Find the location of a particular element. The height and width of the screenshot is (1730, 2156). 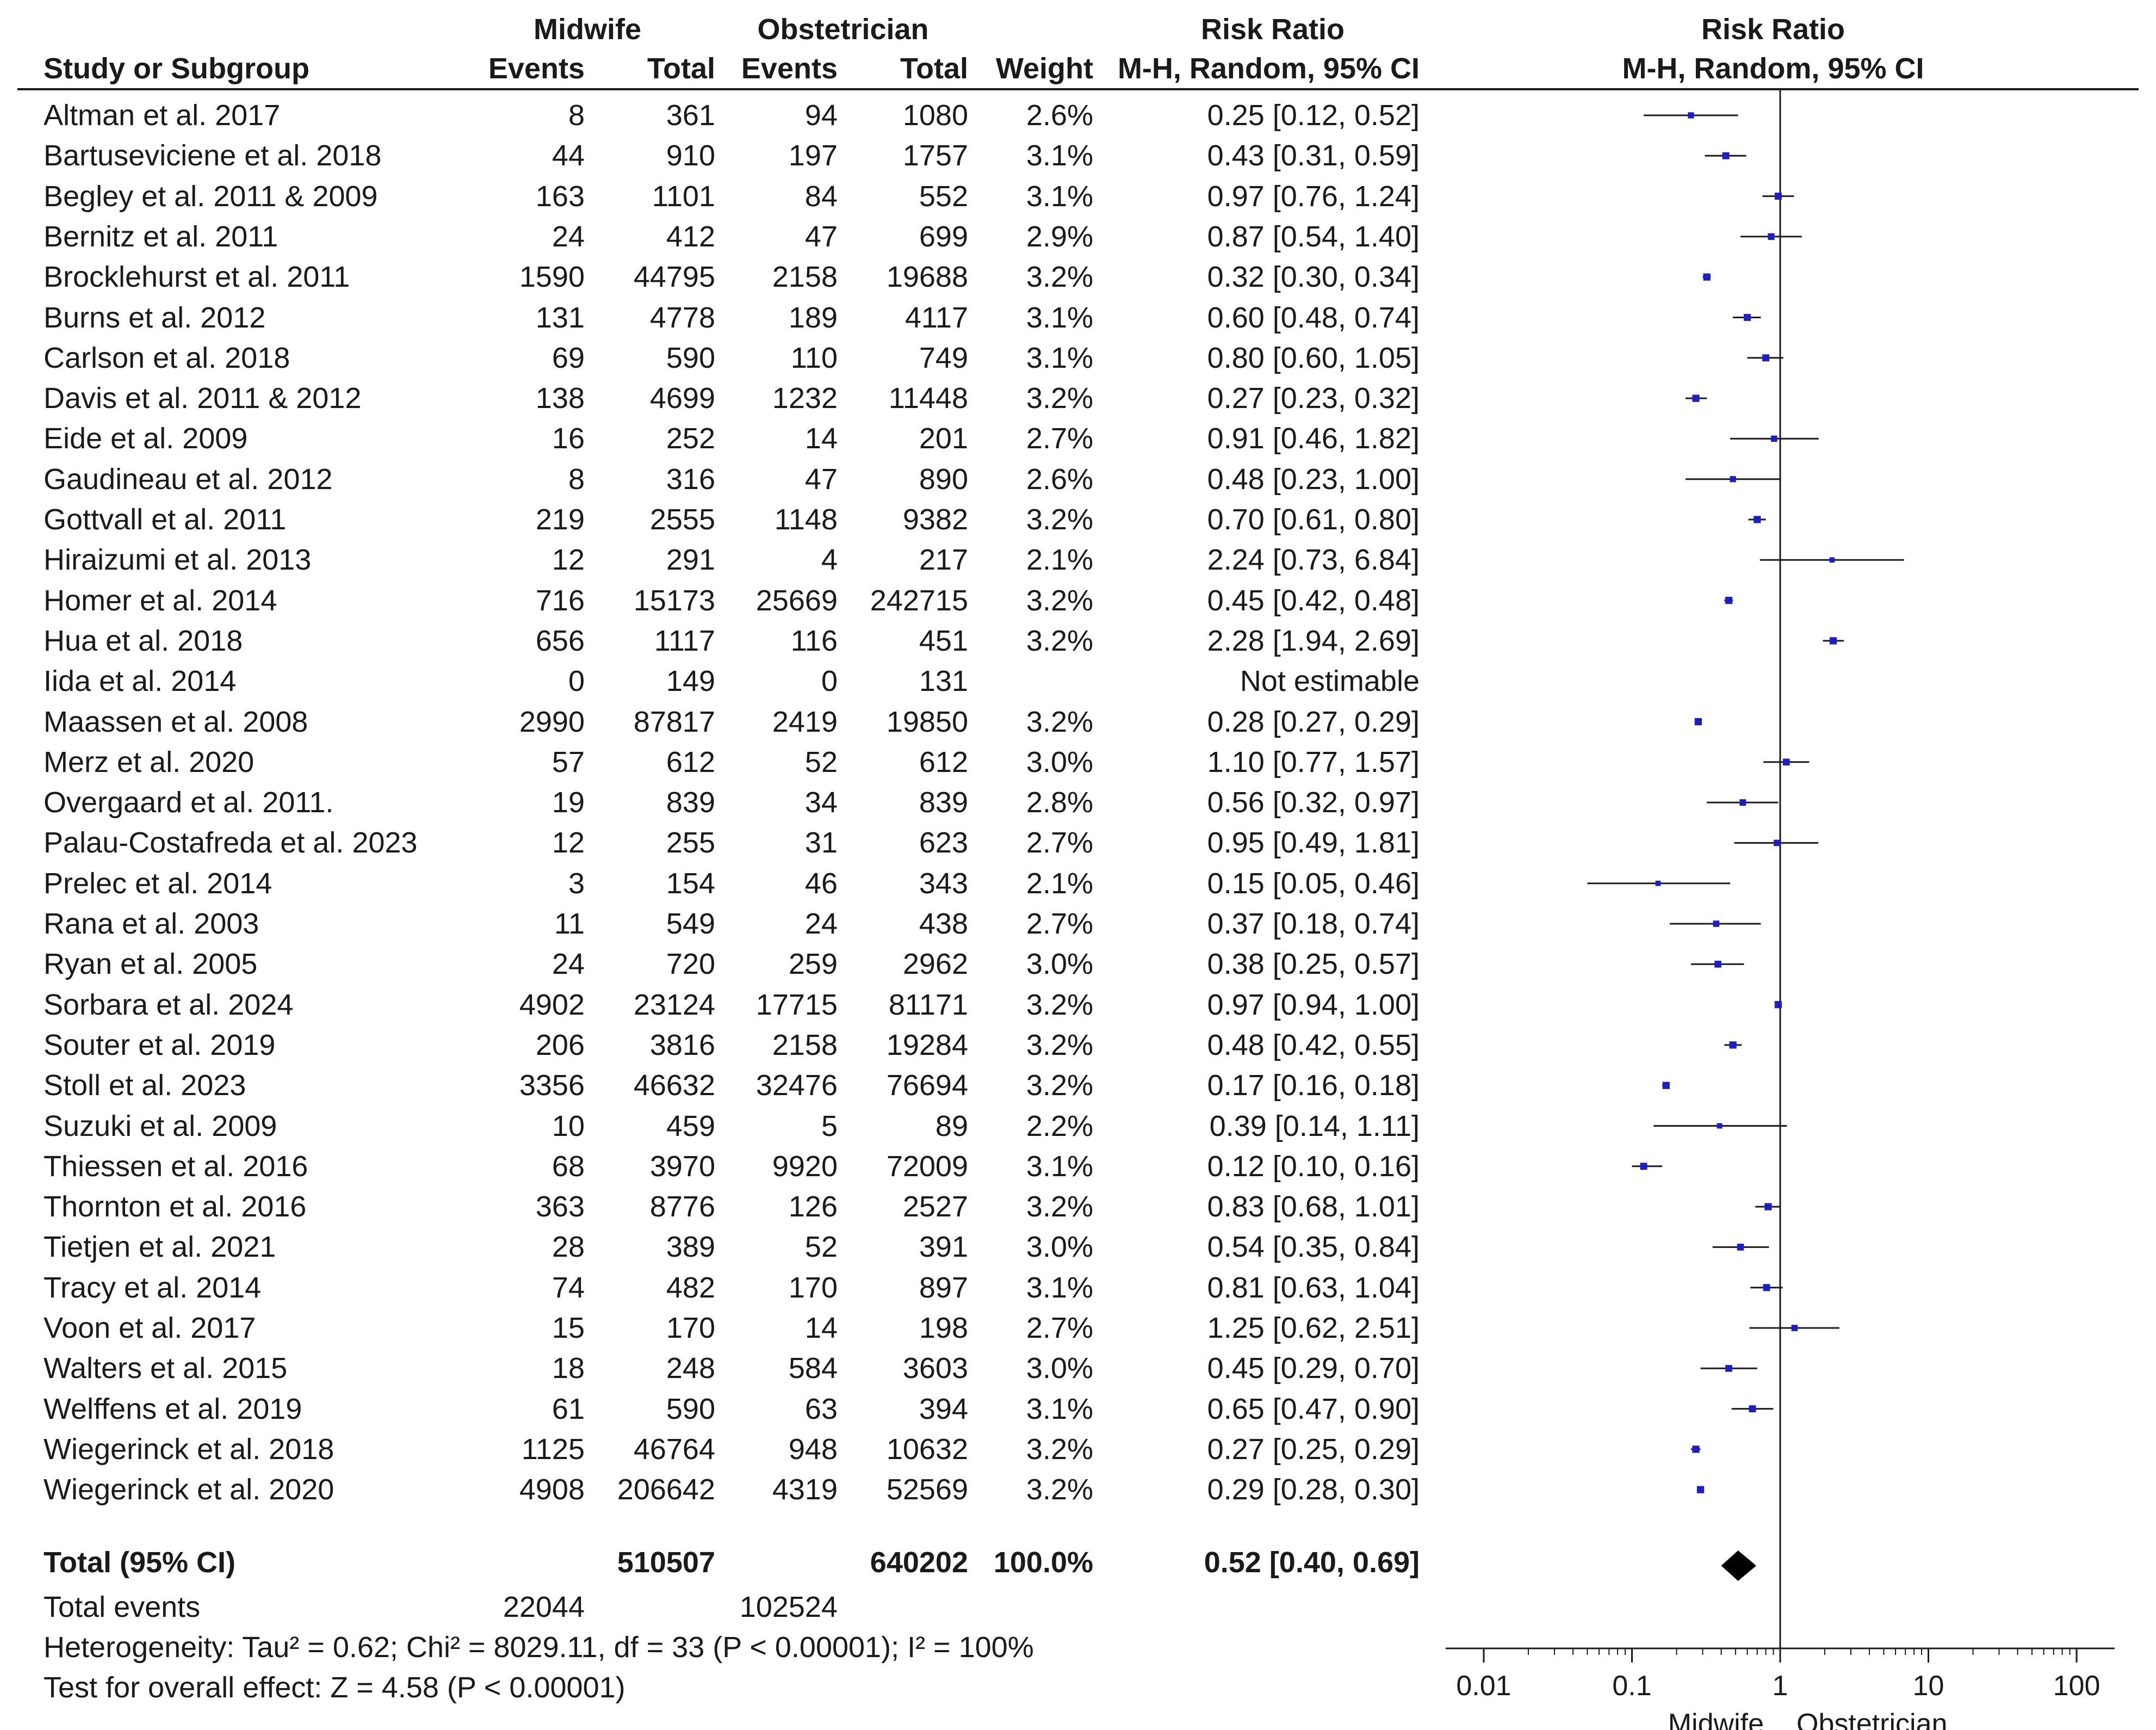

risk-ratio-value: 0.56 [0.32, 0.97] is located at coordinates (1313, 802).